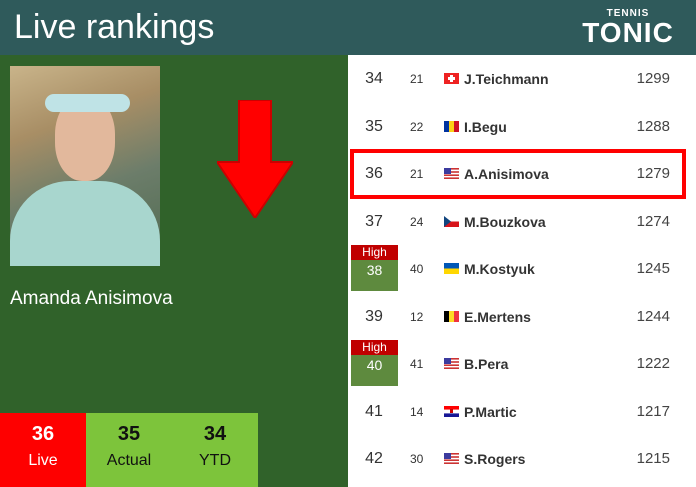  Describe the element at coordinates (417, 411) in the screenshot. I see `age: 14` at that location.